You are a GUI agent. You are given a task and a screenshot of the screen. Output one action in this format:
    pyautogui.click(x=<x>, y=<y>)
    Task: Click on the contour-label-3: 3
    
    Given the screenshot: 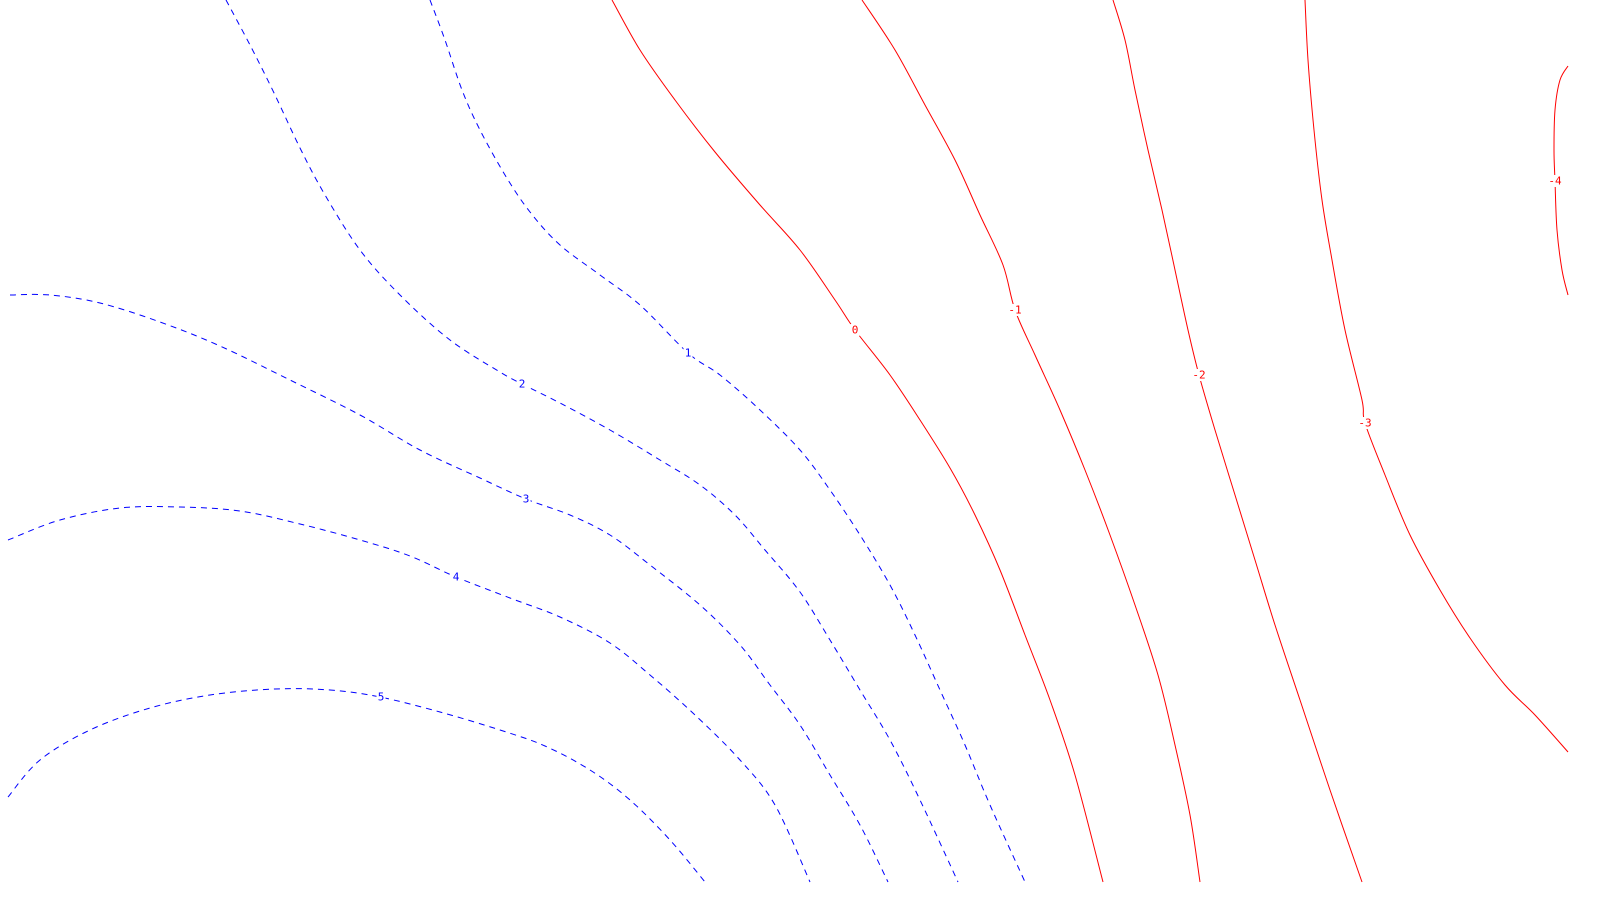 What is the action you would take?
    pyautogui.click(x=526, y=499)
    